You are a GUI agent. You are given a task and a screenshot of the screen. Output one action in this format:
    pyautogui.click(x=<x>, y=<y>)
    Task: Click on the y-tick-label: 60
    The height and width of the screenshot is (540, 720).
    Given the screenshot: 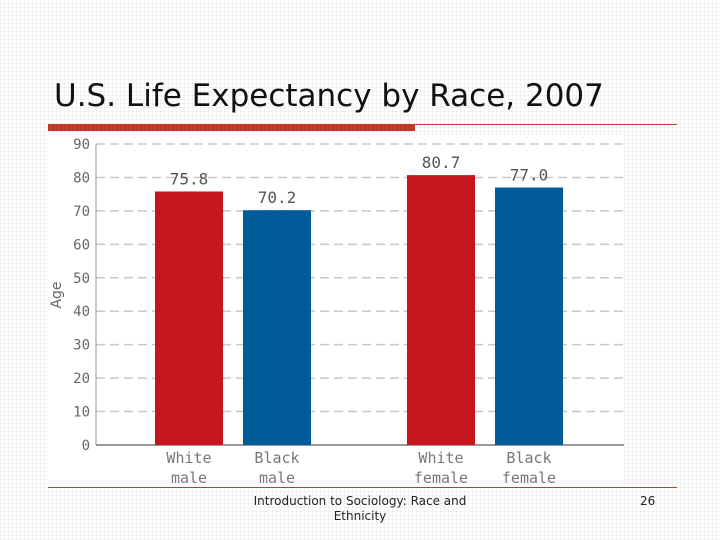 What is the action you would take?
    pyautogui.click(x=81, y=245)
    